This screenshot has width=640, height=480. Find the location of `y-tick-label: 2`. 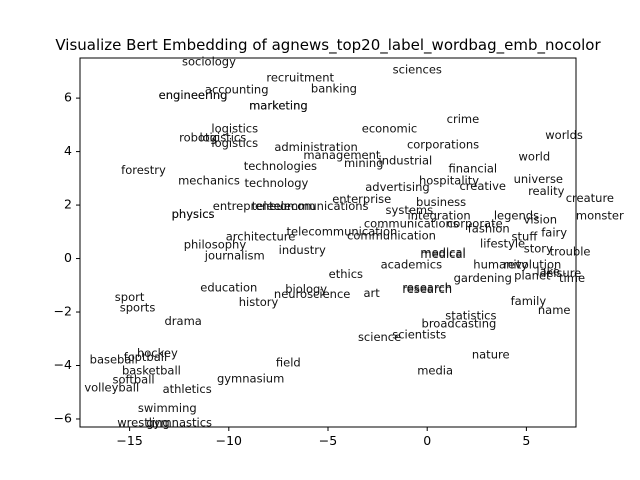

y-tick-label: 2 is located at coordinates (68, 204).